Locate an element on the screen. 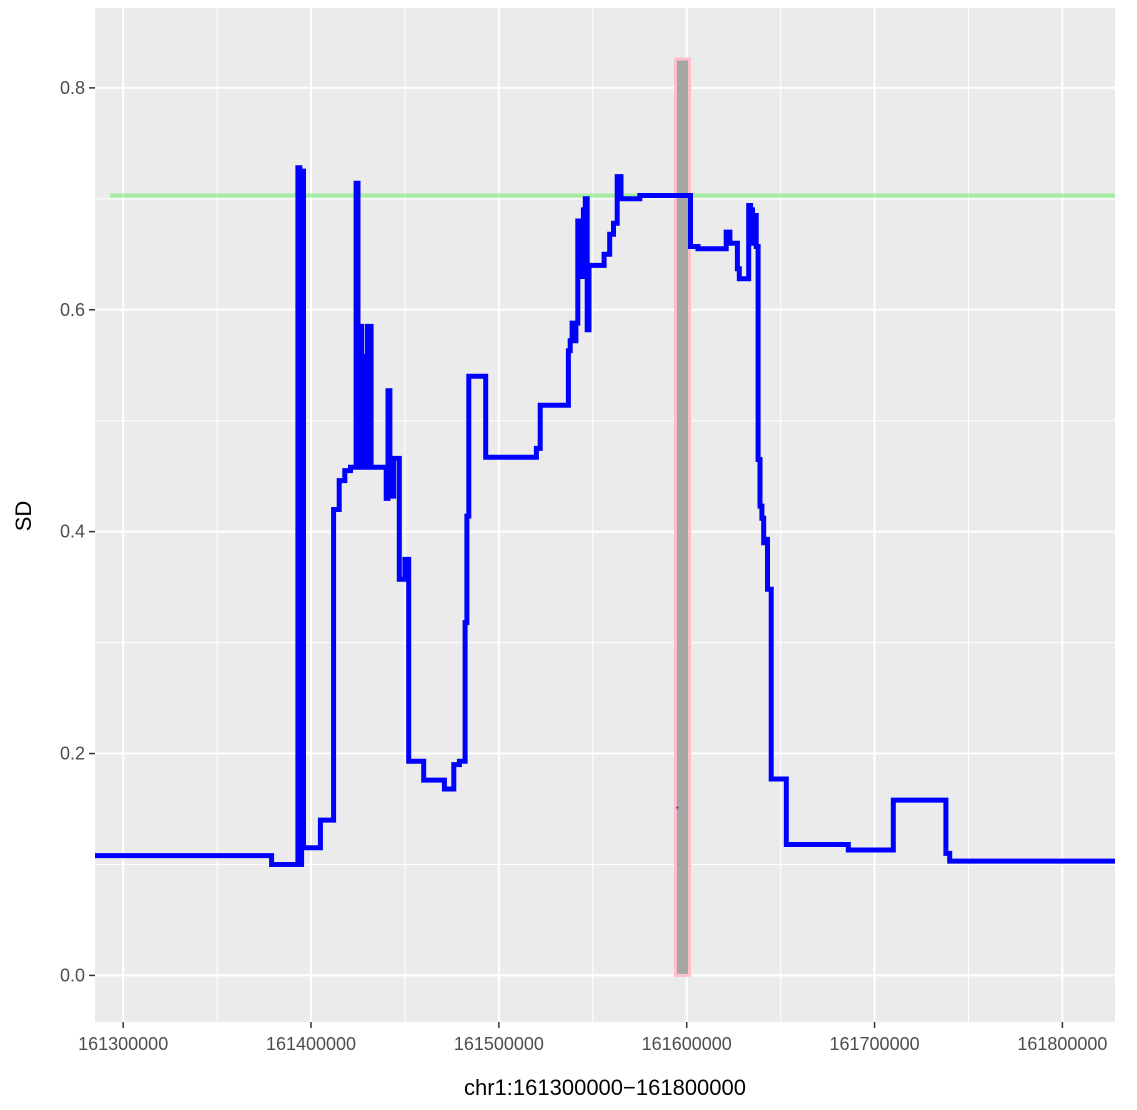  marker-layer: * is located at coordinates (677, 810).